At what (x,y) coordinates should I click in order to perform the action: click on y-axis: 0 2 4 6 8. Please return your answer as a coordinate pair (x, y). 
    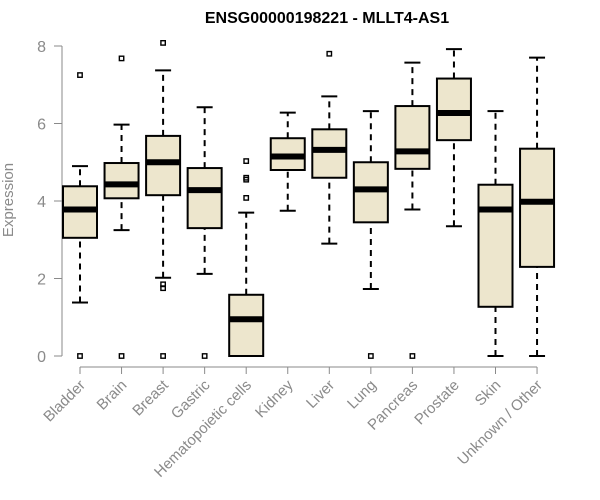
    Looking at the image, I should click on (50, 202).